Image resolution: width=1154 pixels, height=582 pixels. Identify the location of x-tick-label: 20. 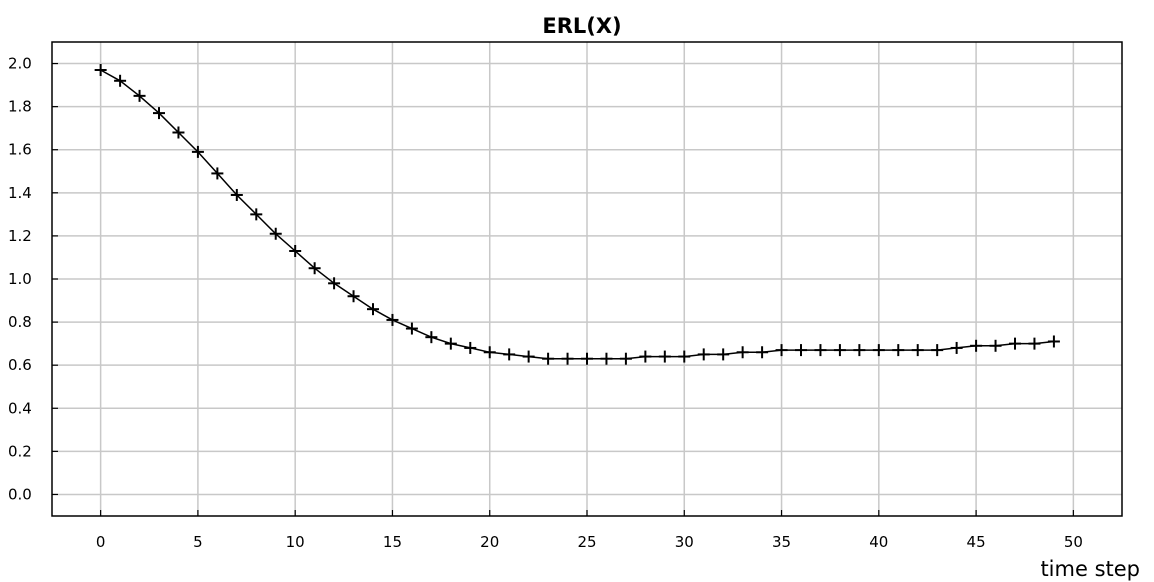
(489, 542).